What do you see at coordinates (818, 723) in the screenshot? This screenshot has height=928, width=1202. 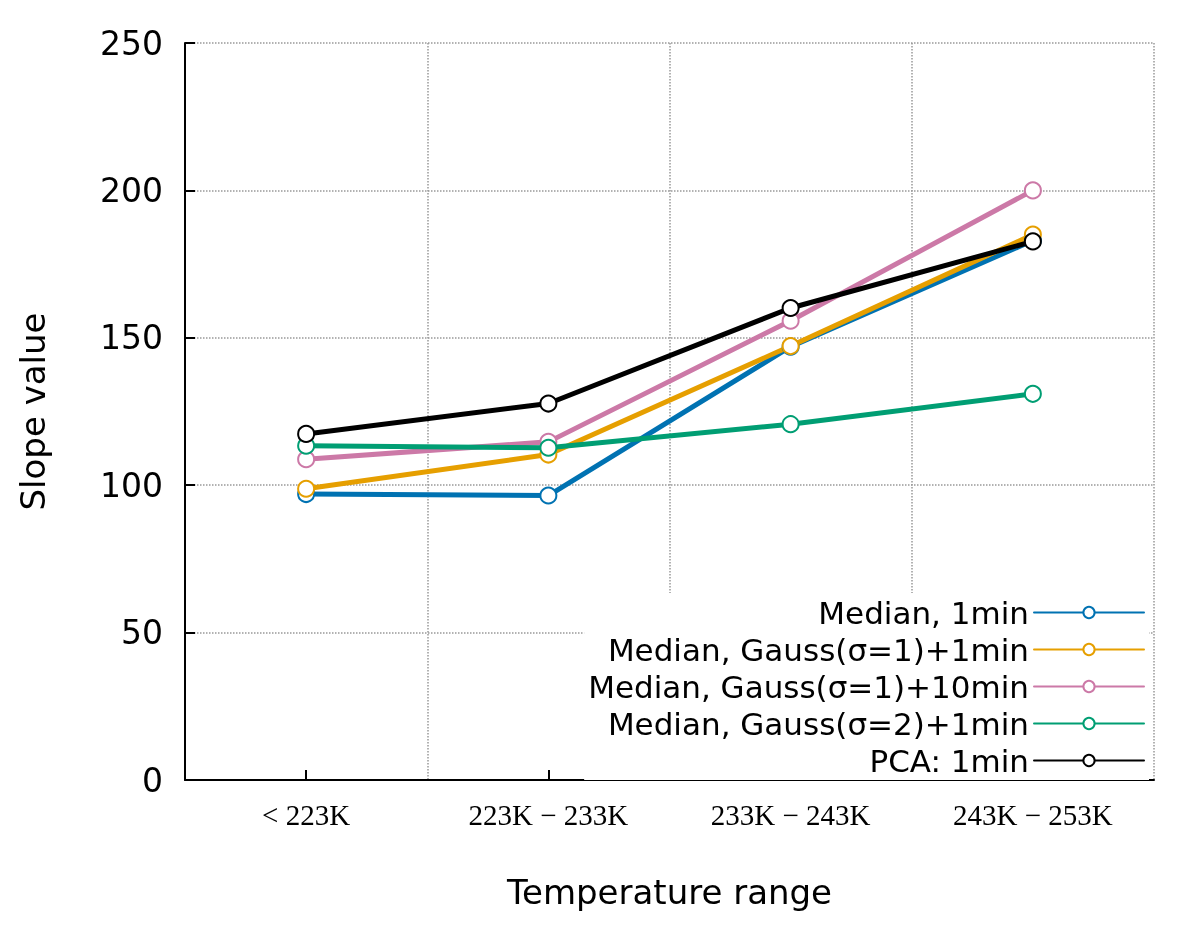 I see `legend-label: Median, Gauss(σ=2)+1min` at bounding box center [818, 723].